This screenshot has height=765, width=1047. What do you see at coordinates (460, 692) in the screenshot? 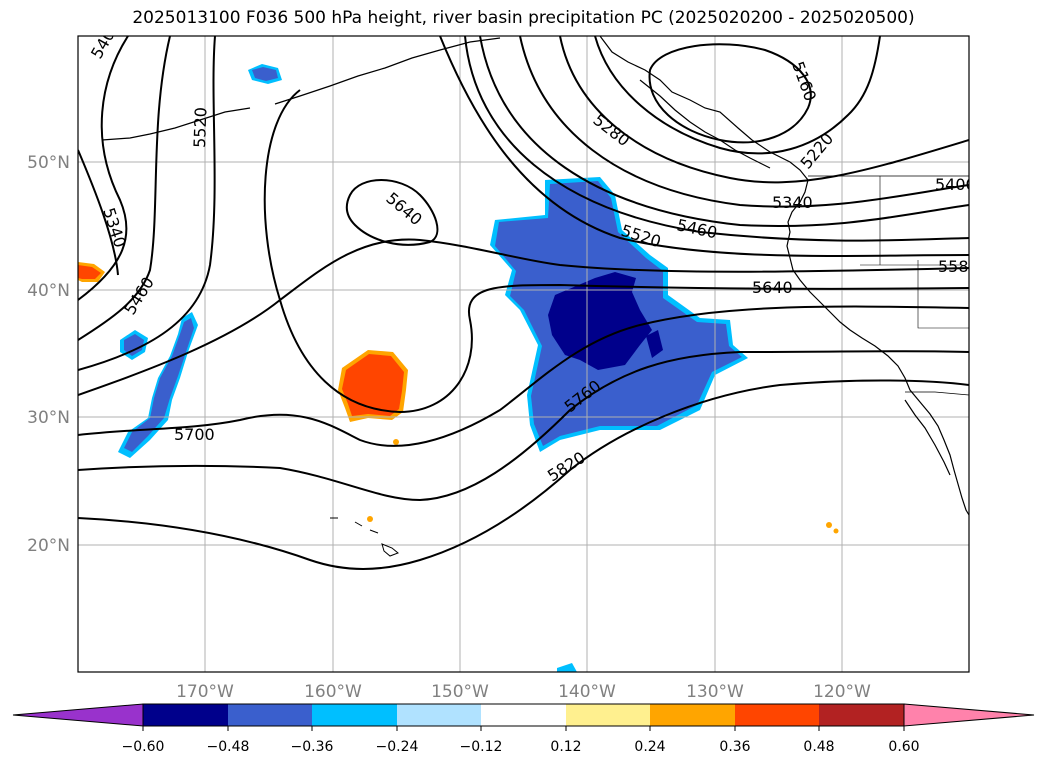
I see `lon-label-150w: 150°W` at bounding box center [460, 692].